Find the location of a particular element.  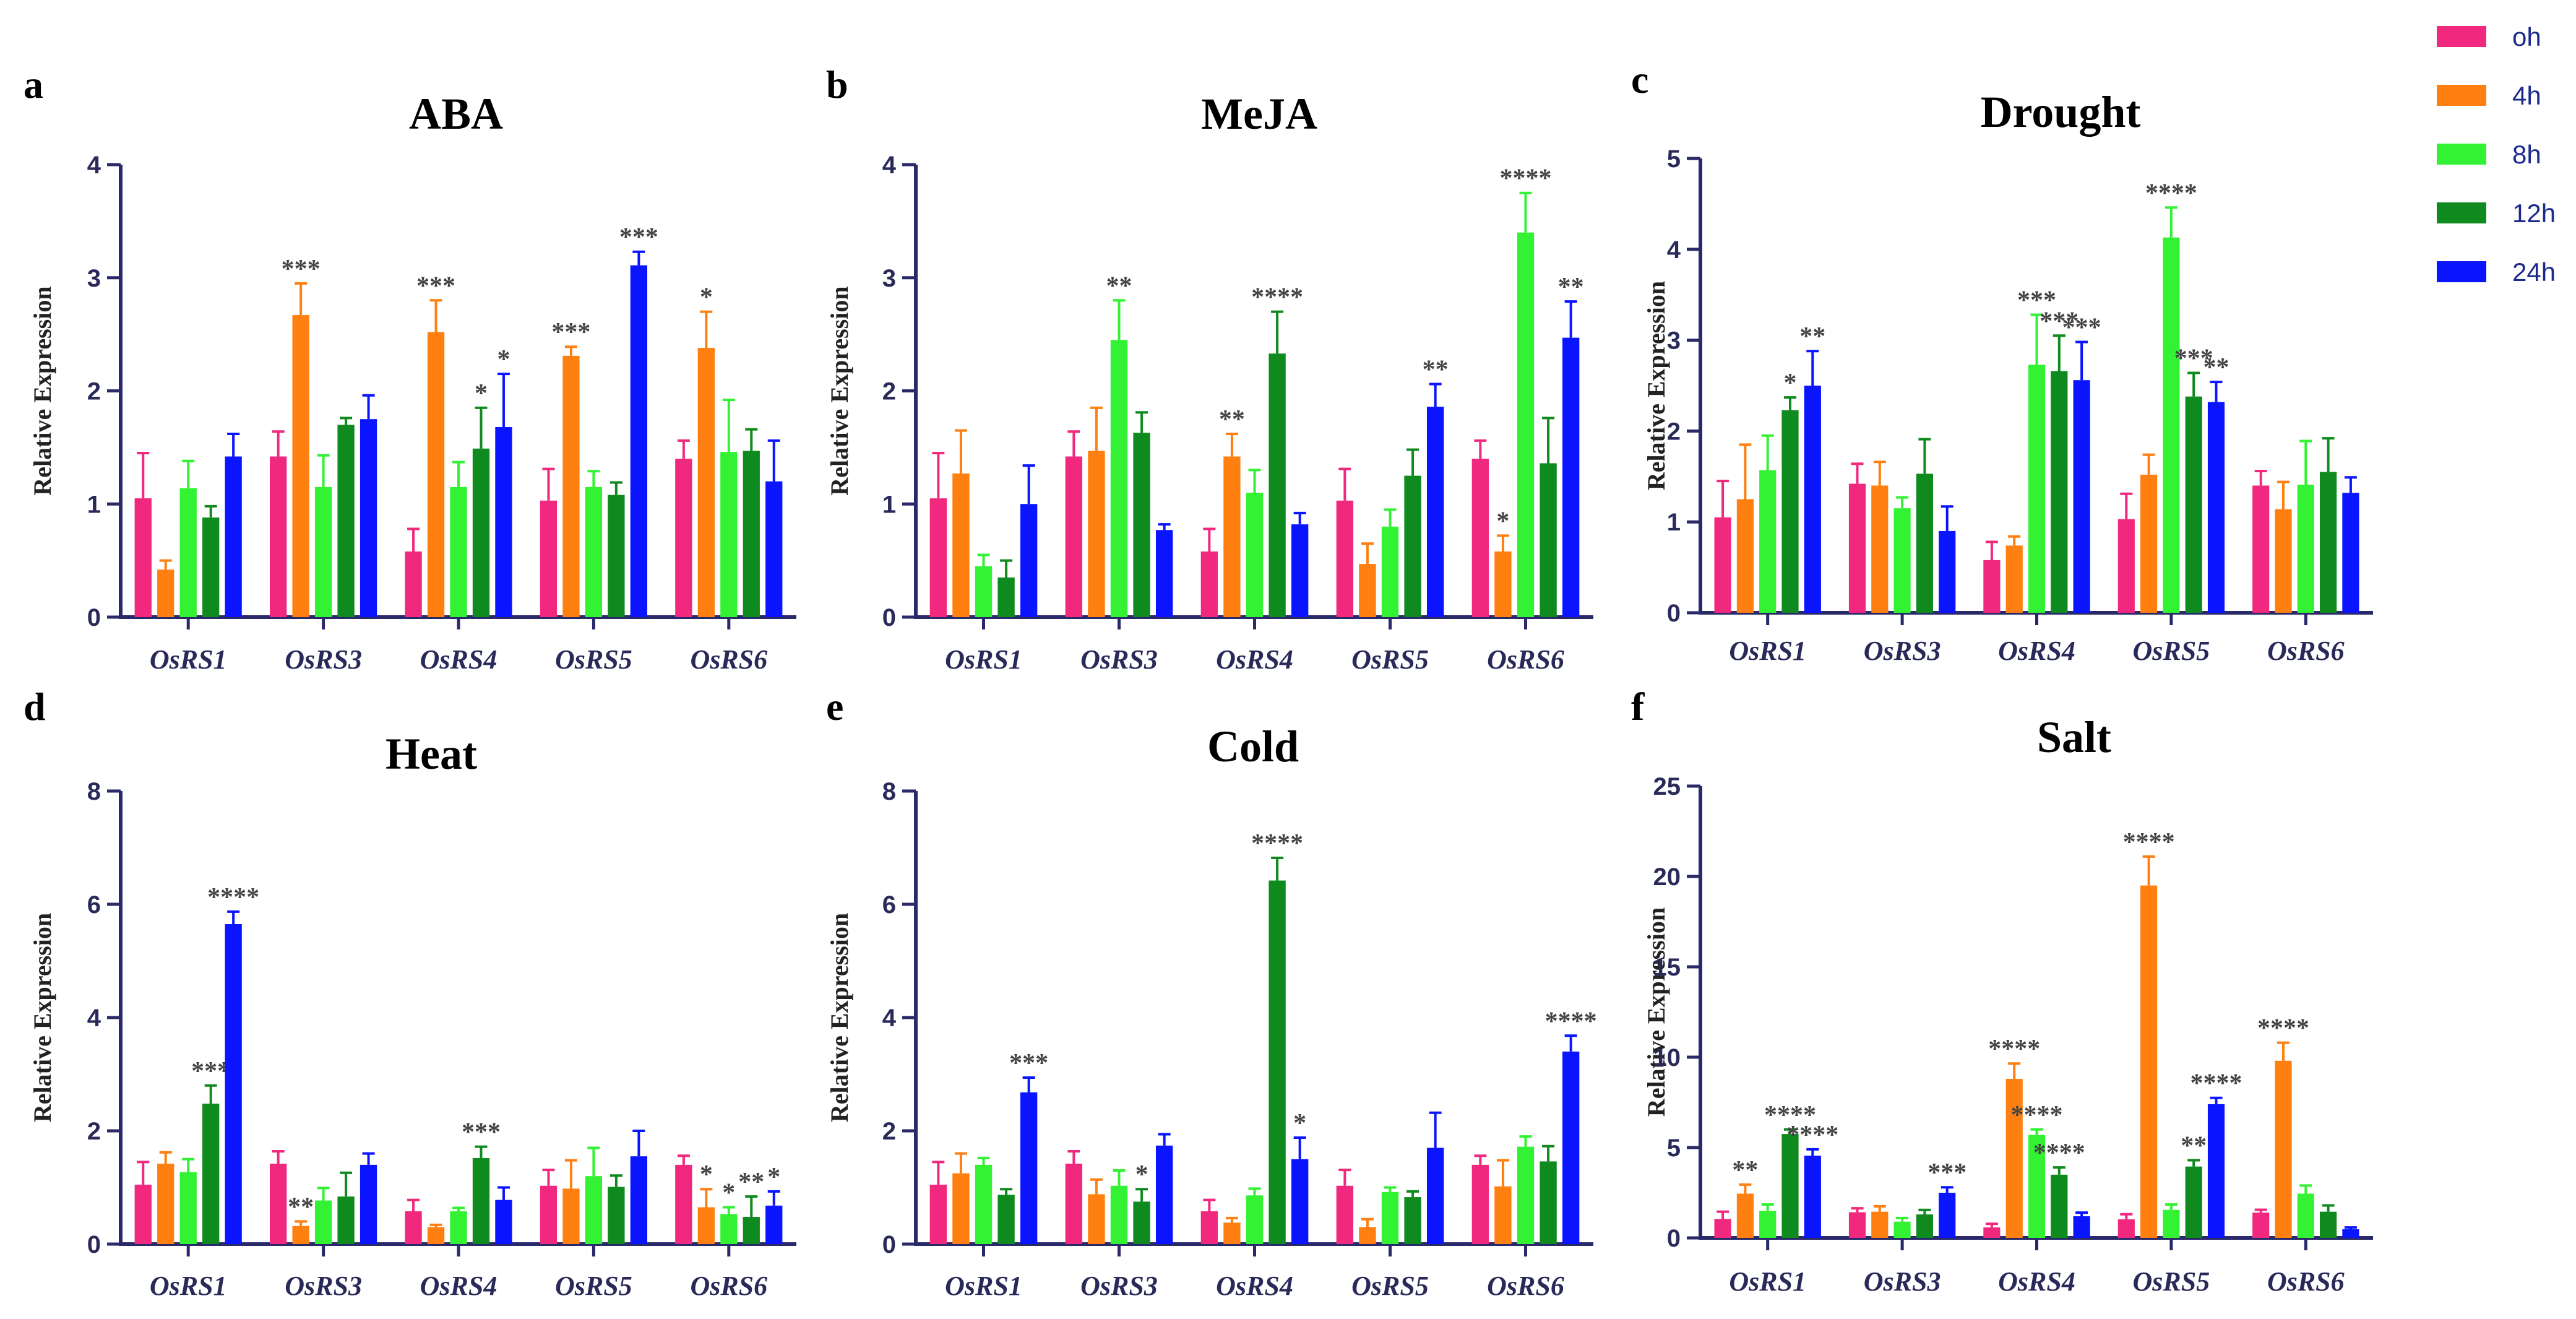

panel-letter: f is located at coordinates (1638, 707).